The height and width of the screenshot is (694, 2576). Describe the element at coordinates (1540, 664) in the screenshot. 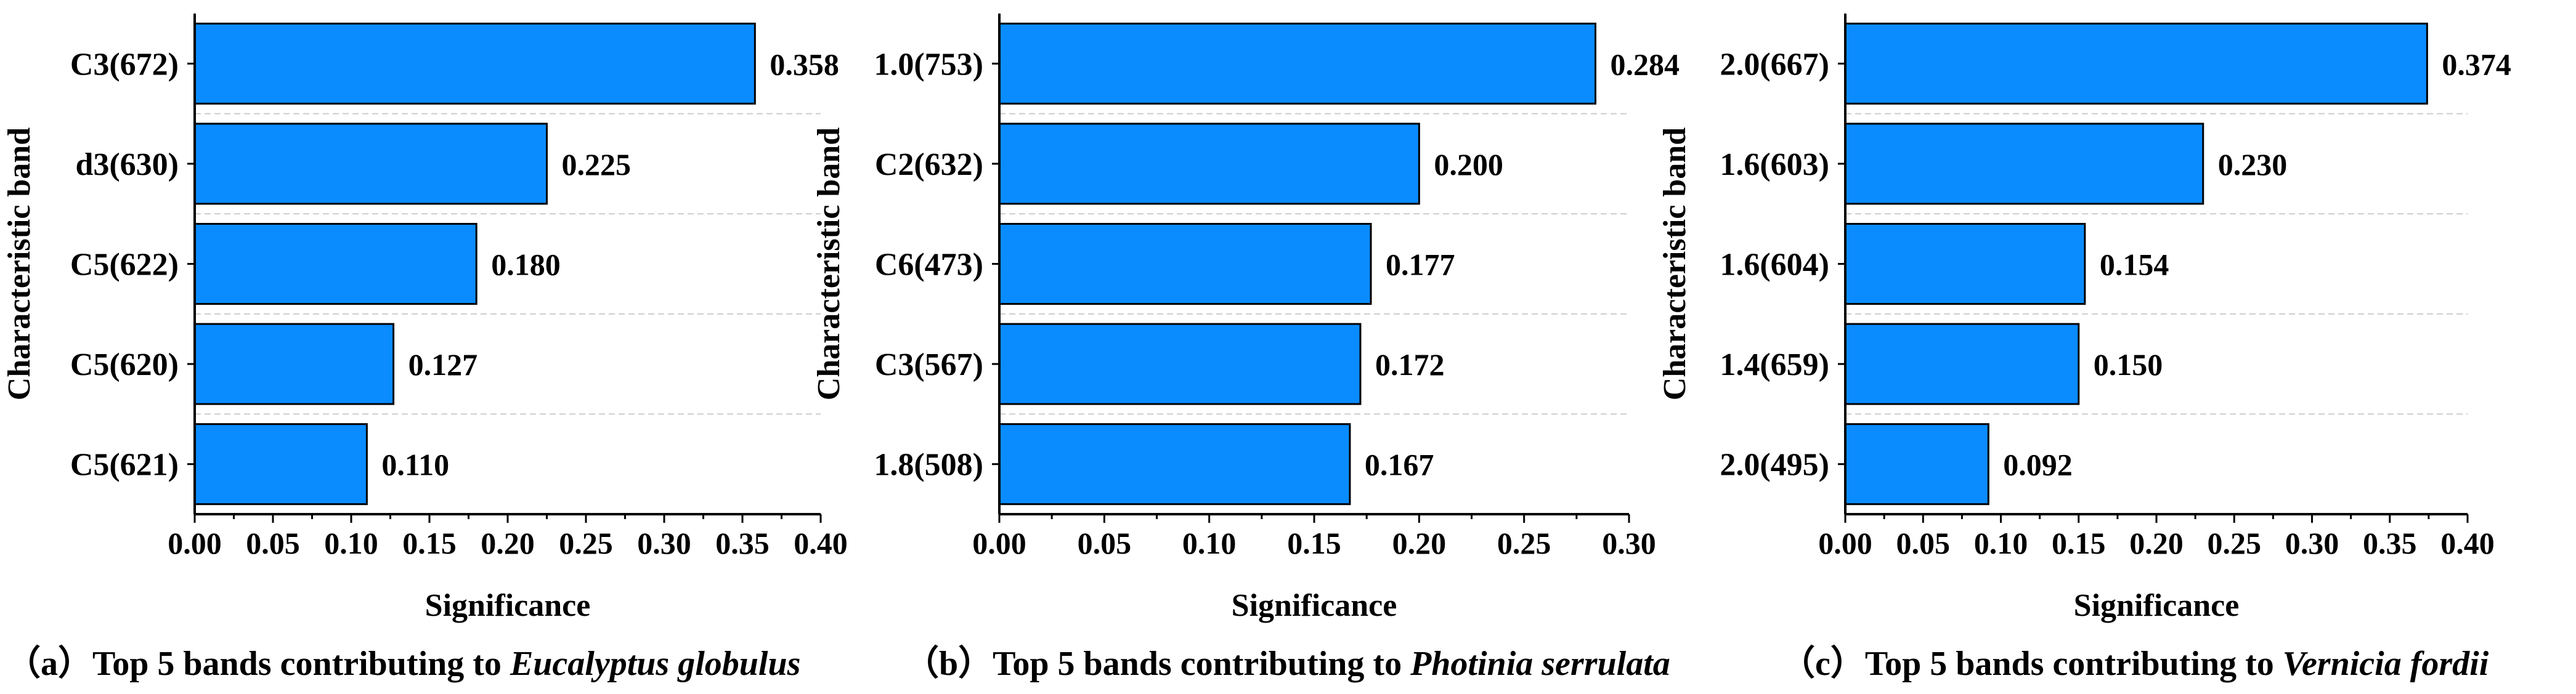

I see `caption-b-species: Photinia serrulata` at that location.